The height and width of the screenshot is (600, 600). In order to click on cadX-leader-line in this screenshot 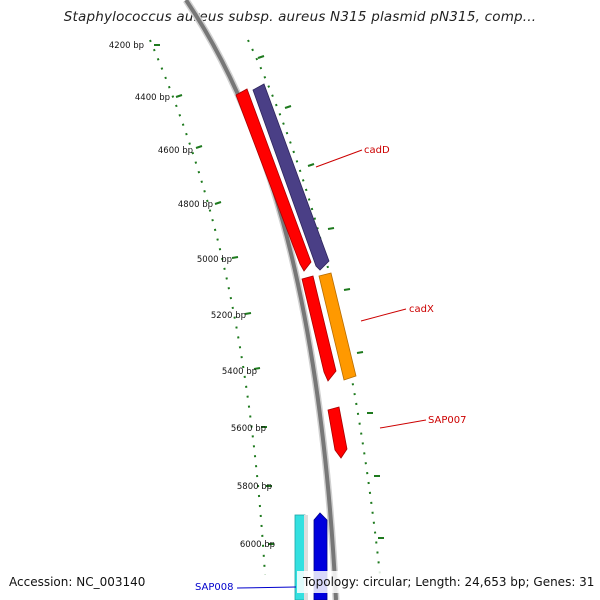, I will do `click(383, 315)`.